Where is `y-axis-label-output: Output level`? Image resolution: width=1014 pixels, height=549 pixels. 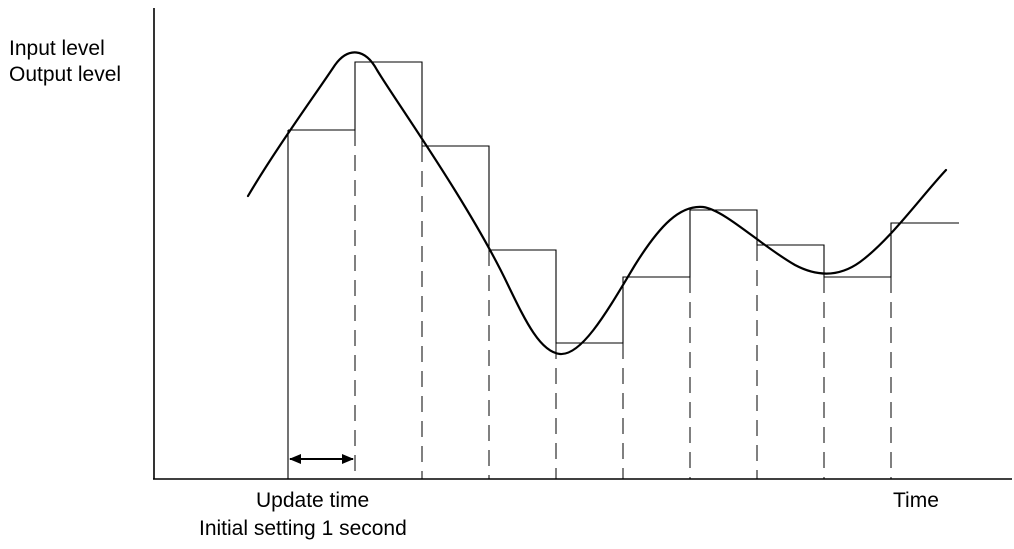 y-axis-label-output: Output level is located at coordinates (65, 74).